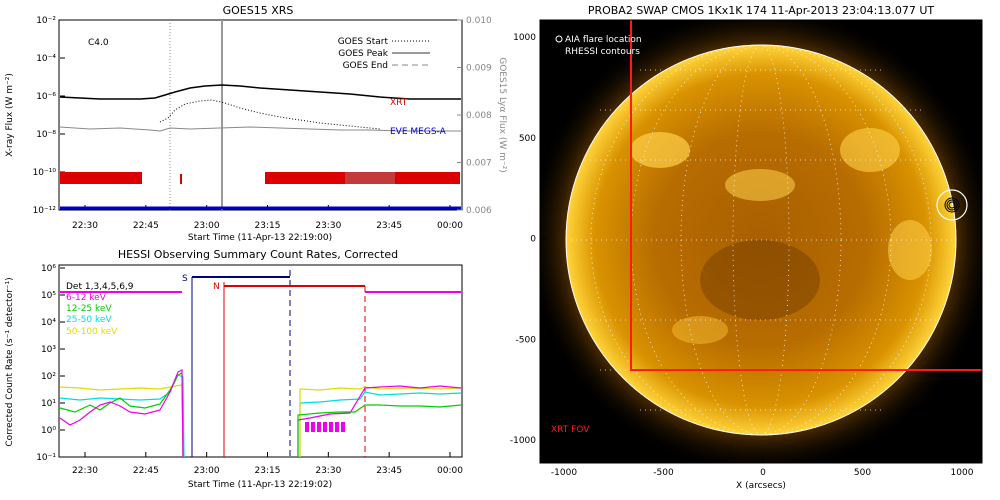  Describe the element at coordinates (92, 332) in the screenshot. I see `hessi-legend-label: 50-100 keV` at that location.